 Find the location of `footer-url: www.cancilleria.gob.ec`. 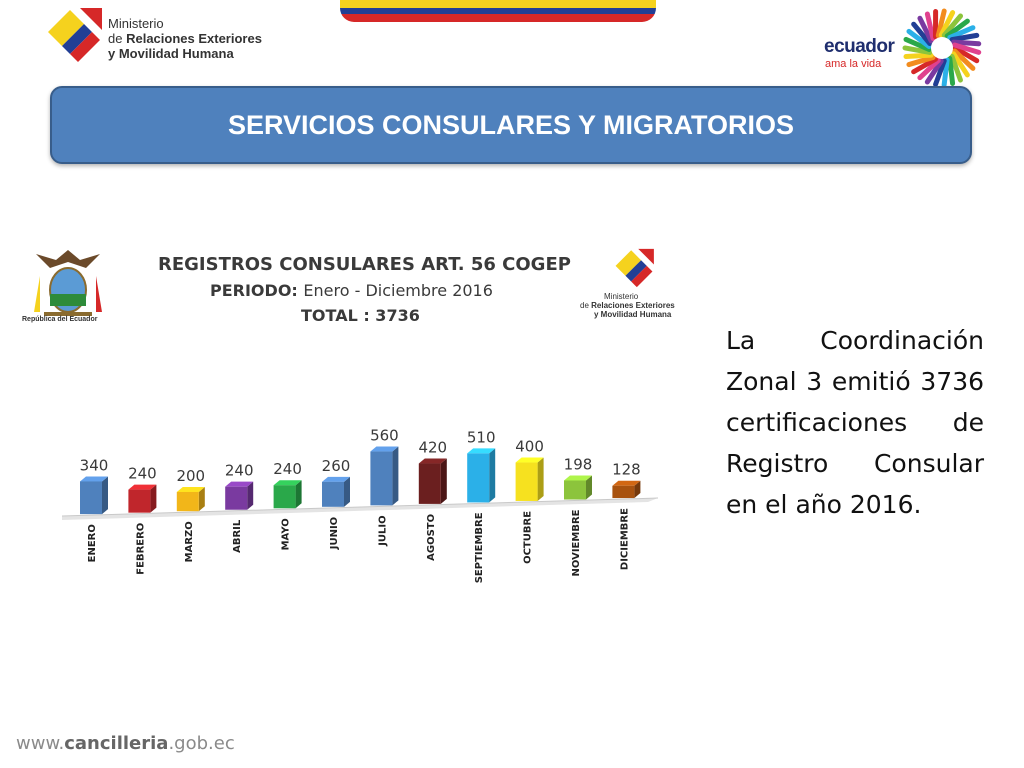

footer-url: www.cancilleria.gob.ec is located at coordinates (125, 743).